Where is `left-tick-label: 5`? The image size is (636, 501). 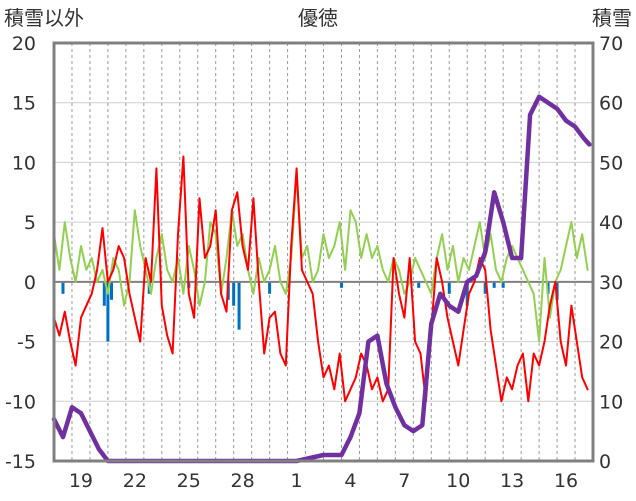 left-tick-label: 5 is located at coordinates (30, 223).